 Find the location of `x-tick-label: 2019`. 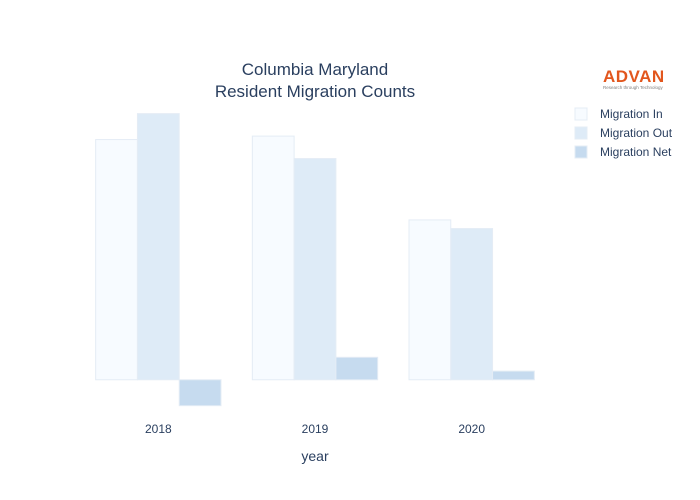

x-tick-label: 2019 is located at coordinates (315, 429).